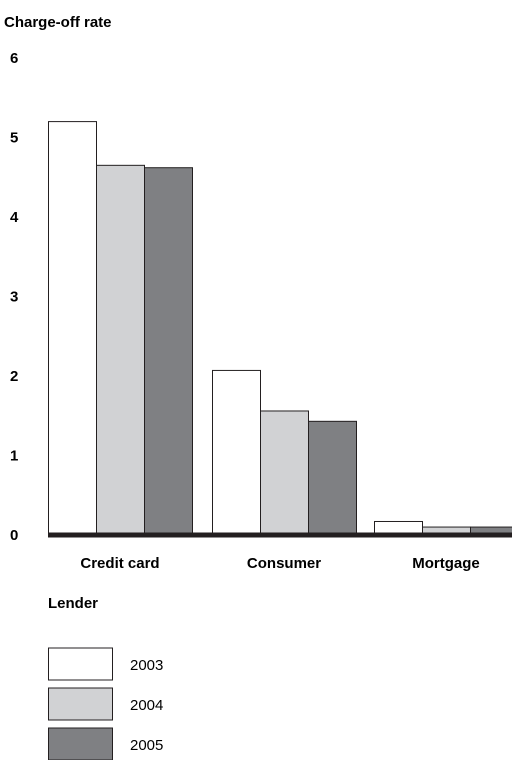  Describe the element at coordinates (284, 473) in the screenshot. I see `bar-consumer-2004` at that location.